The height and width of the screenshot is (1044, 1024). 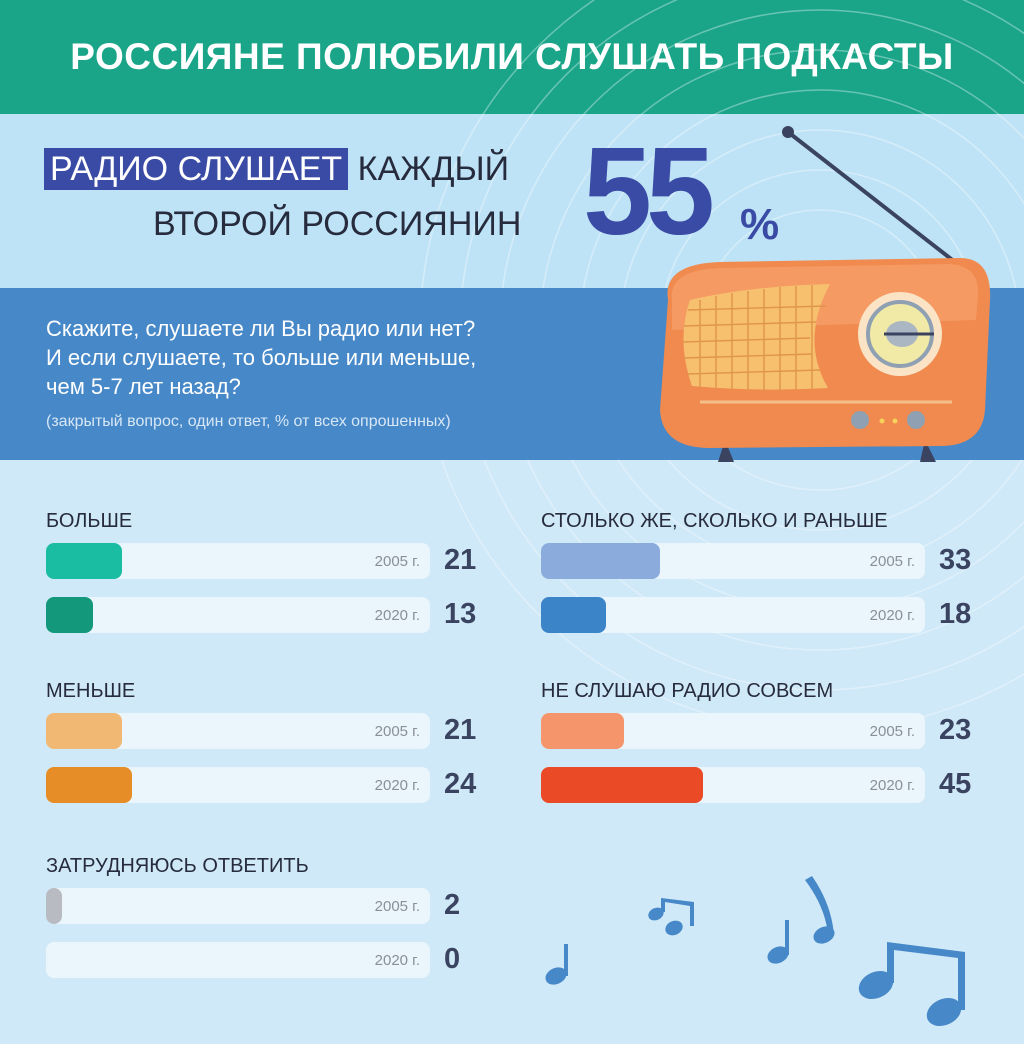 What do you see at coordinates (955, 730) in the screenshot?
I see `data-label: 23` at bounding box center [955, 730].